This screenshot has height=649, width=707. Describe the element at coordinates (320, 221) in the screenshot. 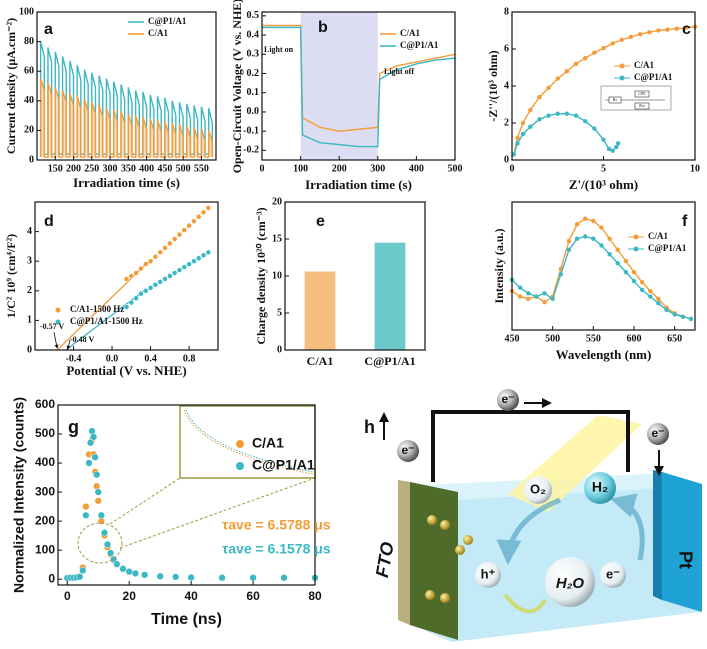

I see `panel-label: e` at that location.